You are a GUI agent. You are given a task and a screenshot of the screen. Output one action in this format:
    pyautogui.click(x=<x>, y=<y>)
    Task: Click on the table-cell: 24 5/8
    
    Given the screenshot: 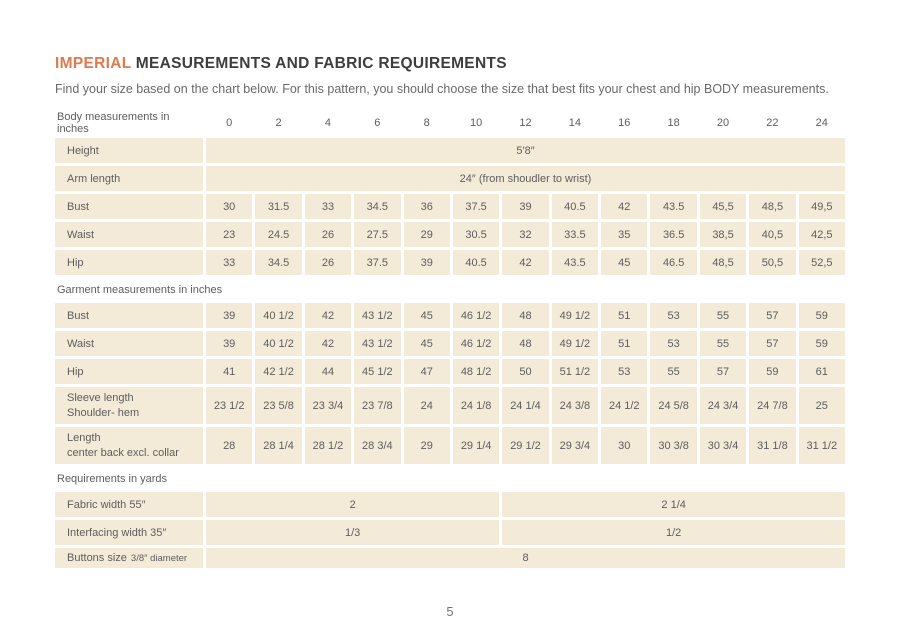 What is the action you would take?
    pyautogui.click(x=673, y=406)
    